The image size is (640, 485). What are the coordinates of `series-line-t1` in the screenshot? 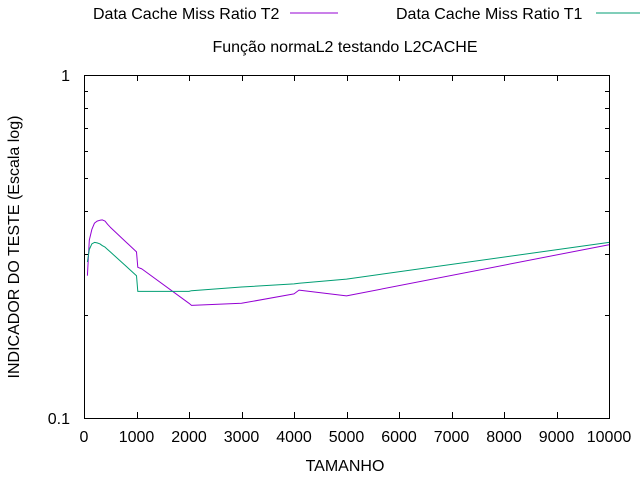 It's located at (348, 266).